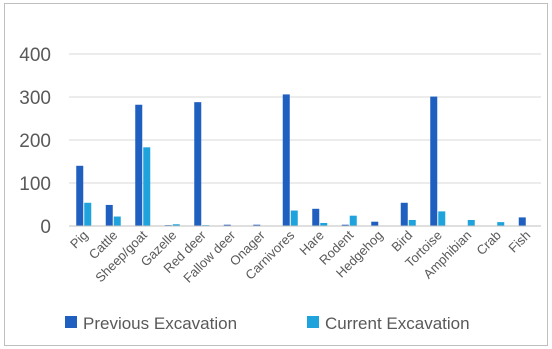 The image size is (552, 349). Describe the element at coordinates (160, 323) in the screenshot. I see `legend-label-previous: Previous Excavation` at that location.